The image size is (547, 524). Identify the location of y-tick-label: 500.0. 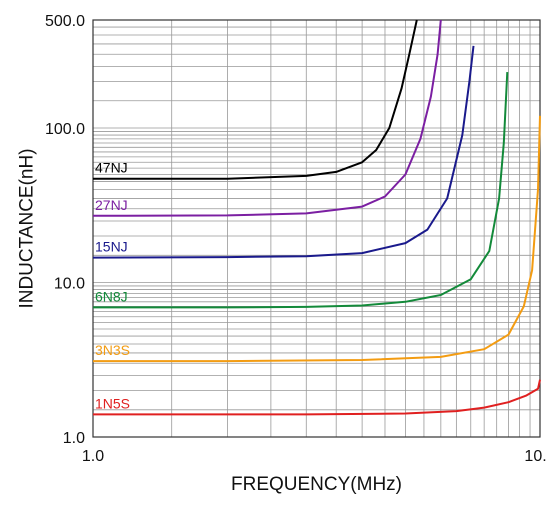
(65, 21).